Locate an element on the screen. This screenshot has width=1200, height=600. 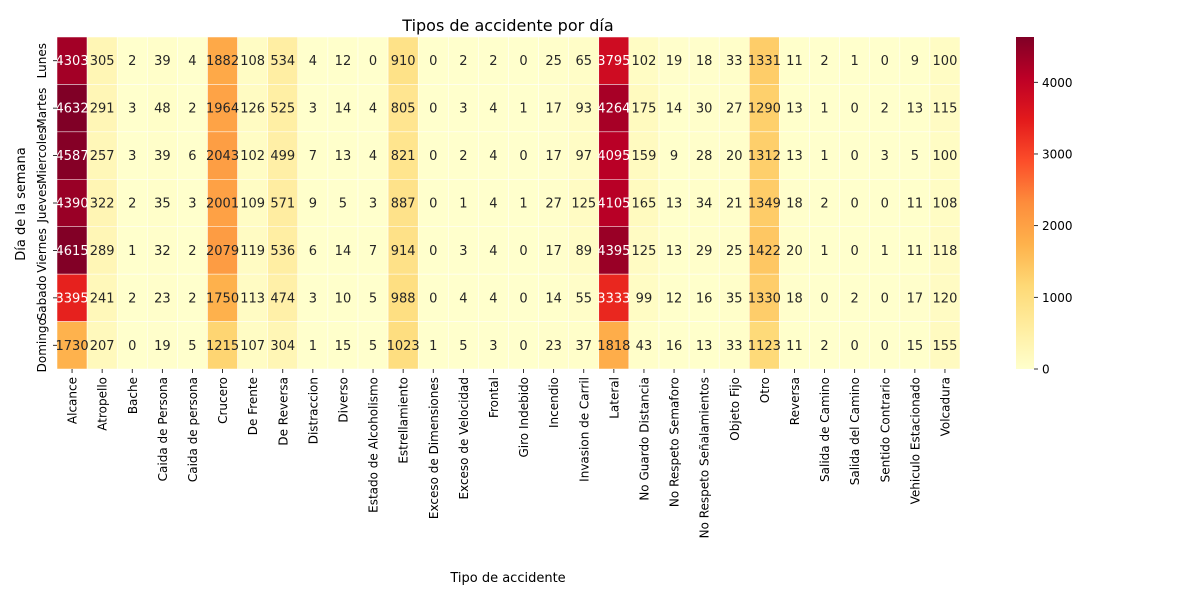
cell-value-label: 126 is located at coordinates (252, 109).